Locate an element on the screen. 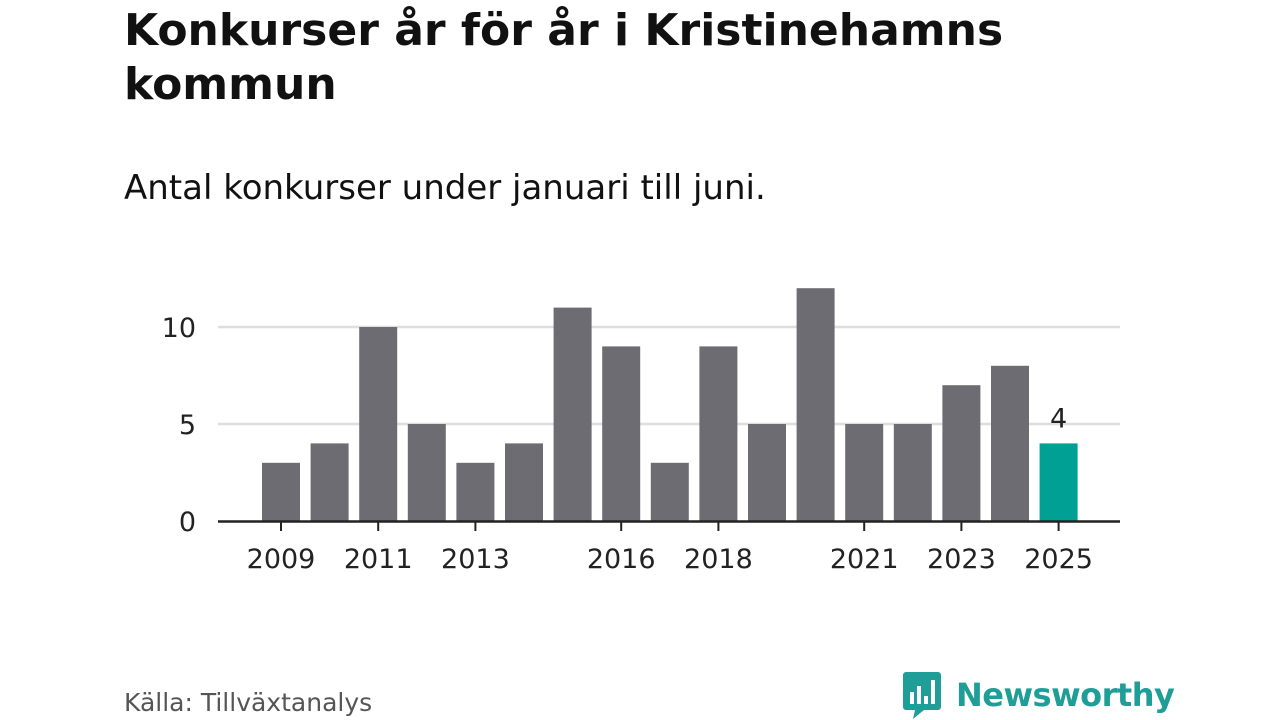  bar-2017 is located at coordinates (669, 491).